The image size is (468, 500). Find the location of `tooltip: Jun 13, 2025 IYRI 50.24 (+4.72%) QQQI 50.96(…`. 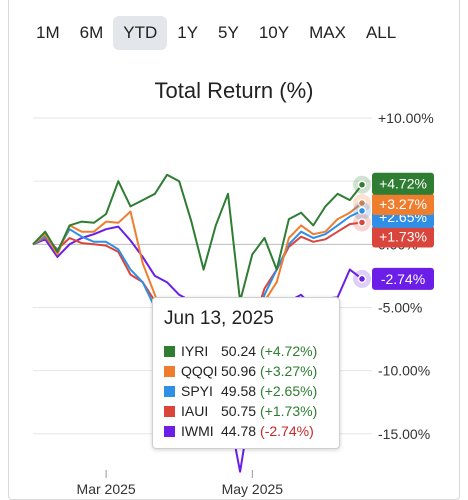

tooltip: Jun 13, 2025 IYRI 50.24 (+4.72%) QQQI 50.96(… is located at coordinates (246, 373).